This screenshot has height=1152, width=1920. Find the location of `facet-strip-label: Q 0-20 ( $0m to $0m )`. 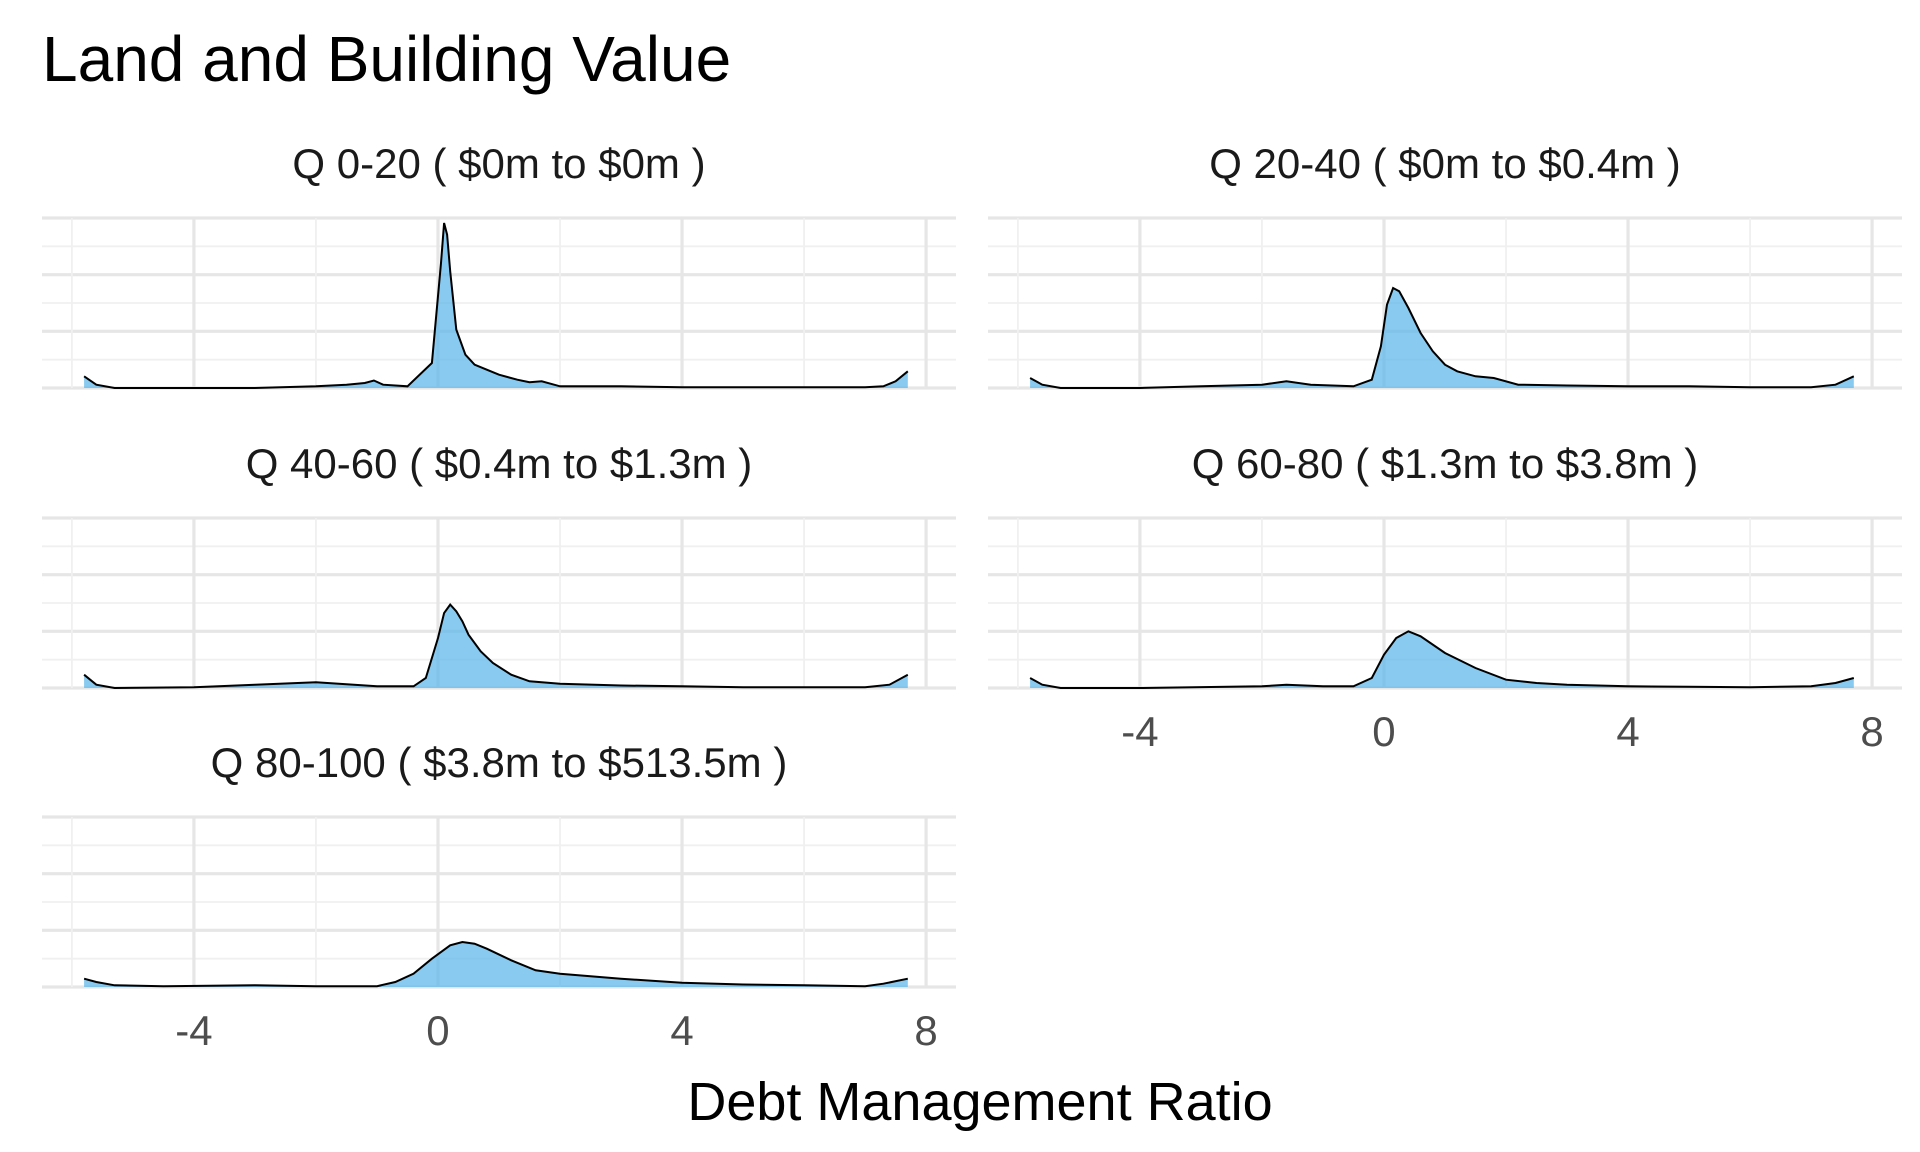

facet-strip-label: Q 0-20 ( $0m to $0m ) is located at coordinates (498, 163).